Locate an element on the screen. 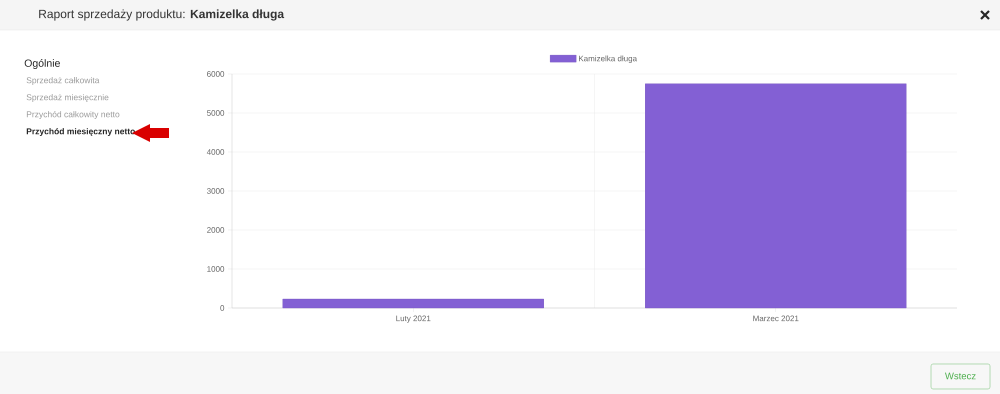  y-tick-label: 1000 is located at coordinates (215, 269).